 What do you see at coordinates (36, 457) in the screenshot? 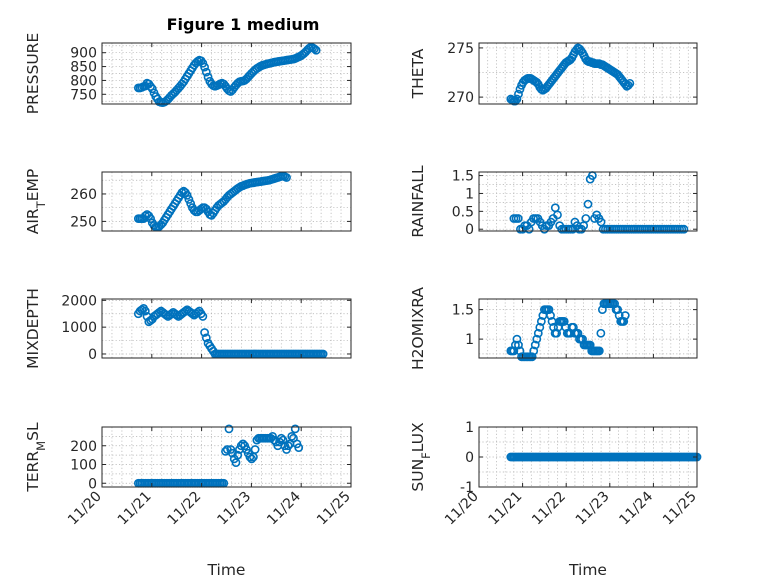
I see `y-axis-label: TERRMSL` at bounding box center [36, 457].